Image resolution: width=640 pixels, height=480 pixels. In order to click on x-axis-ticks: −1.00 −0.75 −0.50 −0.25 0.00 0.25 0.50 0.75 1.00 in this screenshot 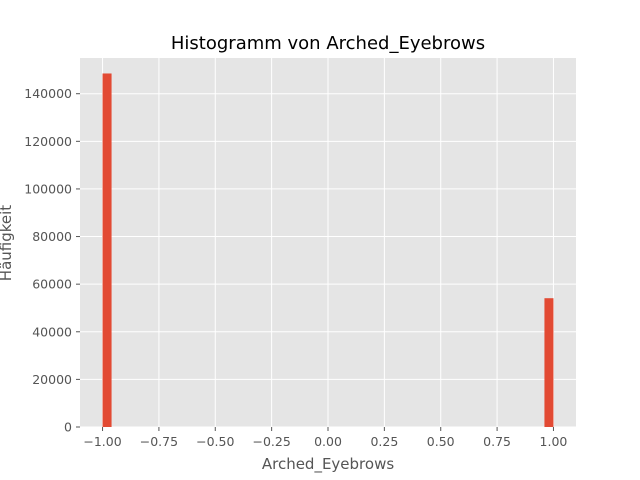, I will do `click(325, 438)`.